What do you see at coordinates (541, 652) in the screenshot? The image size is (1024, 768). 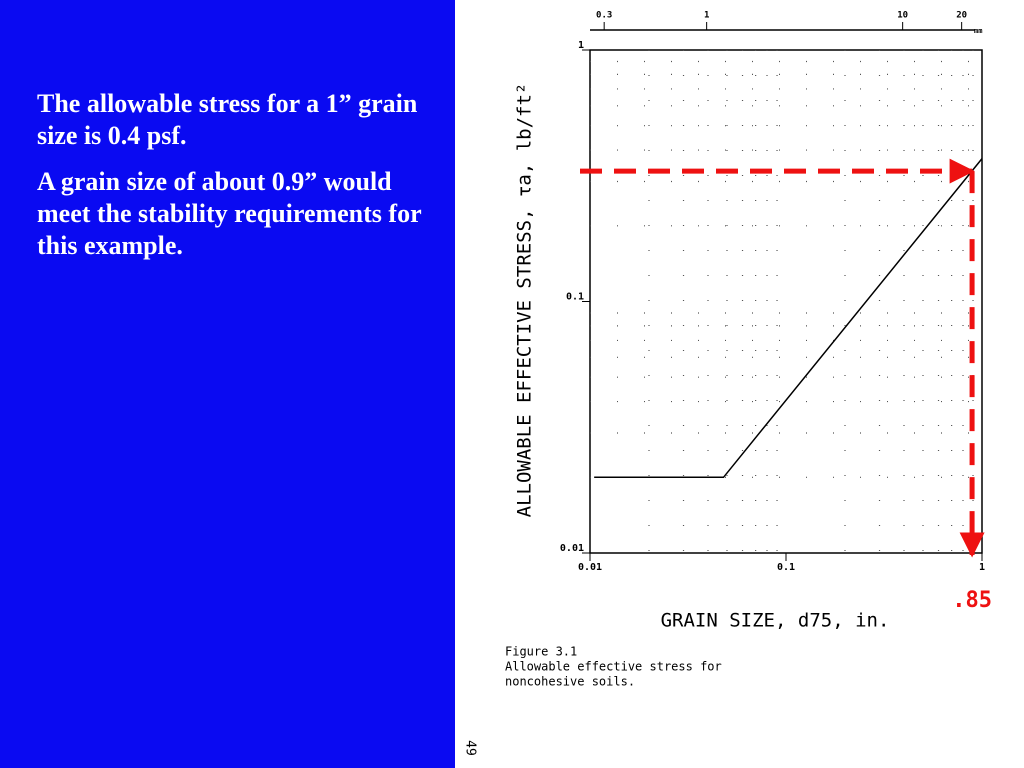 I see `caption: Figure 3.1` at bounding box center [541, 652].